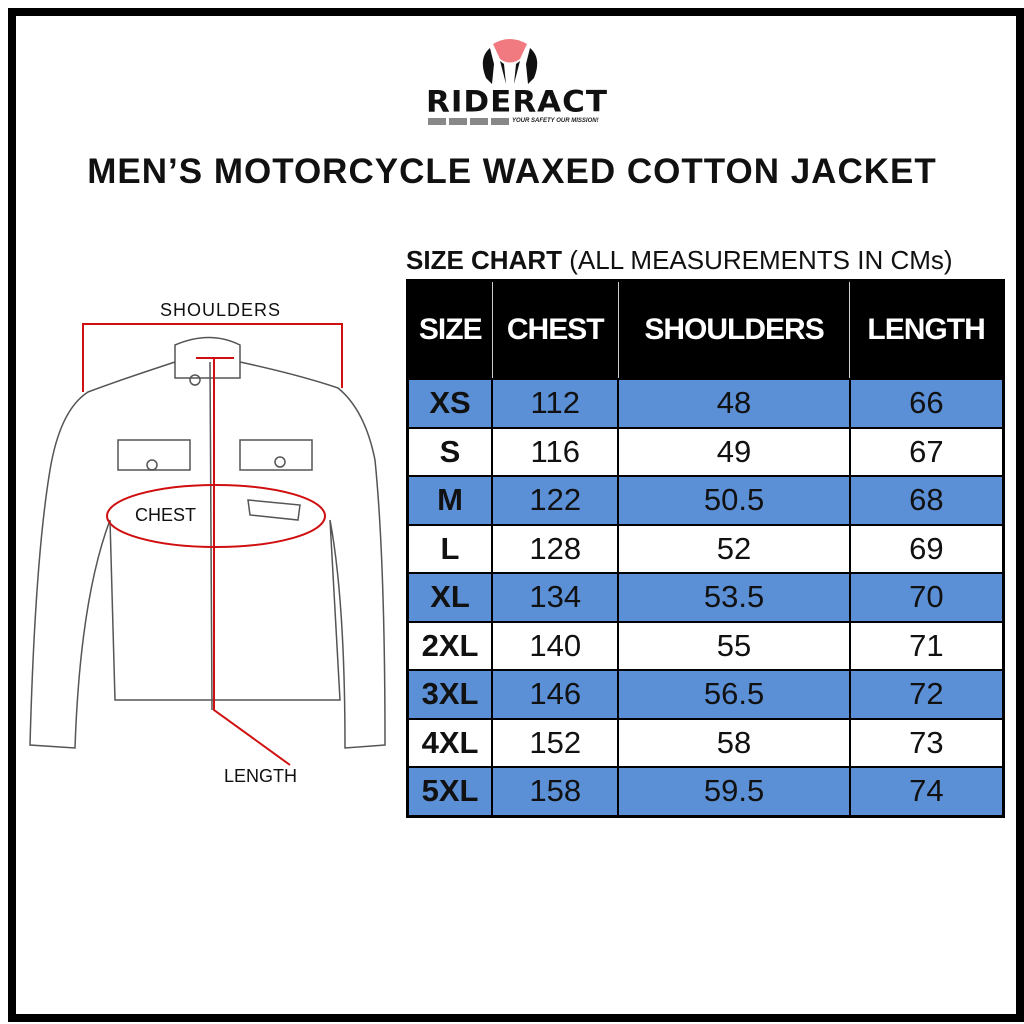 The image size is (1024, 1024). Describe the element at coordinates (469, 121) in the screenshot. I see `brand-stripes` at that location.